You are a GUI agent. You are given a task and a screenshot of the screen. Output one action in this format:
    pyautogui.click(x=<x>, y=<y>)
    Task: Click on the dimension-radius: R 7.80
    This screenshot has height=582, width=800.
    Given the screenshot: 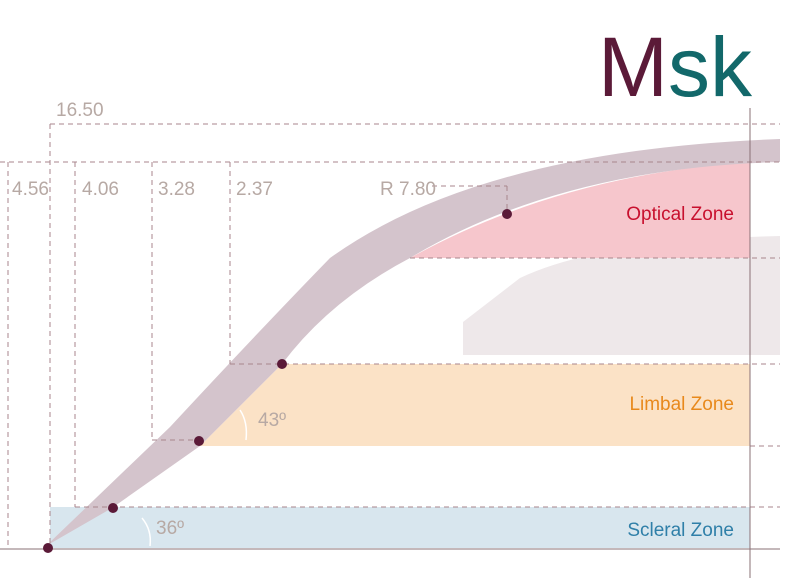 What is the action you would take?
    pyautogui.click(x=408, y=189)
    